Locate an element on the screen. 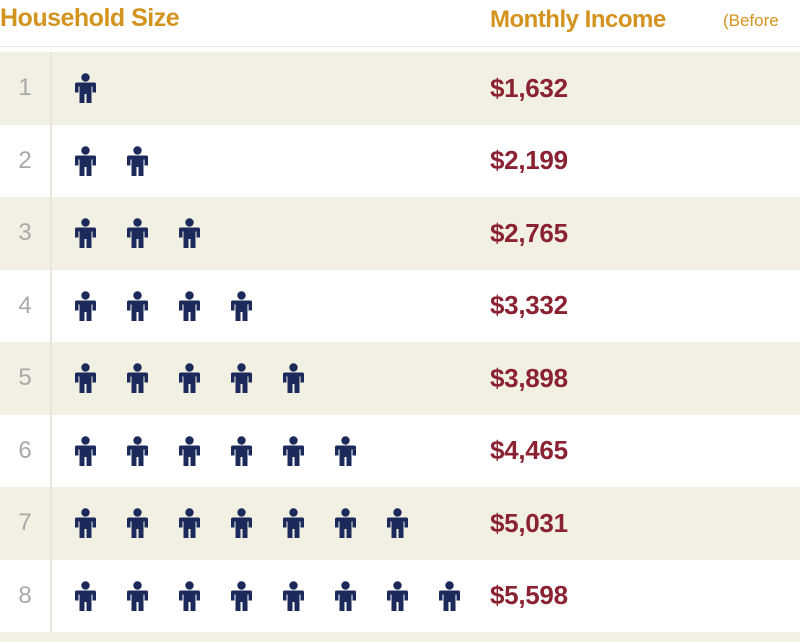 This screenshot has width=800, height=642. table-bottom-band is located at coordinates (400, 637).